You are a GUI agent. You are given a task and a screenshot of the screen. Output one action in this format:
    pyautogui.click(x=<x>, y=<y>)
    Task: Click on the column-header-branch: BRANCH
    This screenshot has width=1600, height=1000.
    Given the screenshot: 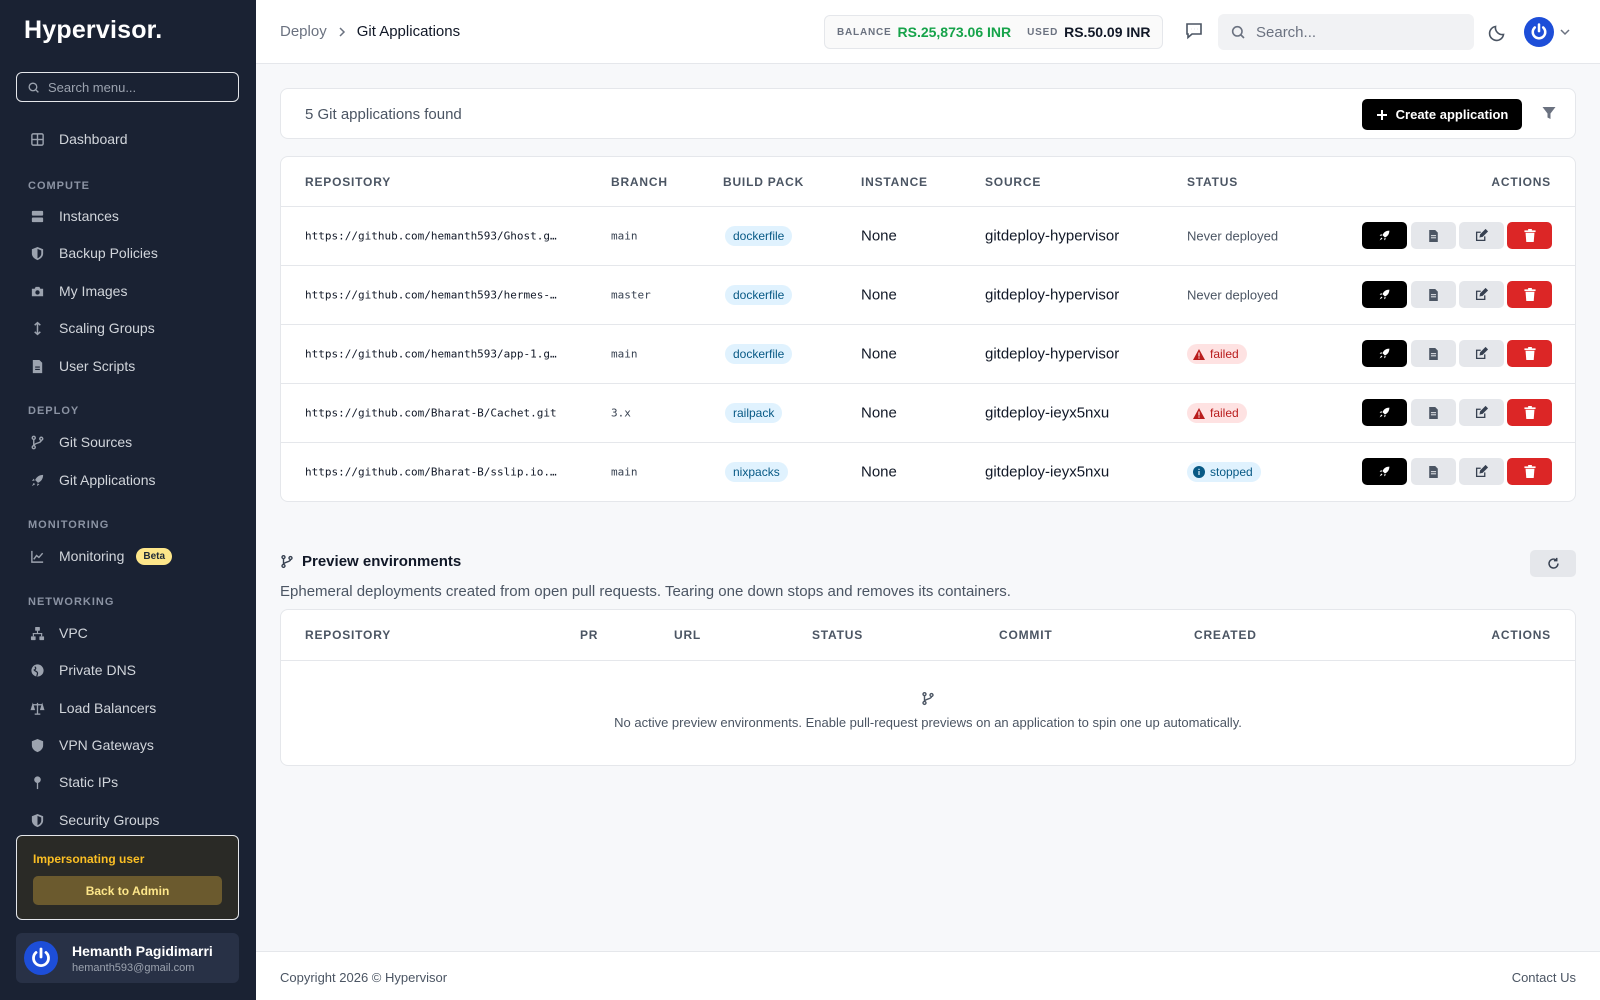 What is the action you would take?
    pyautogui.click(x=639, y=182)
    